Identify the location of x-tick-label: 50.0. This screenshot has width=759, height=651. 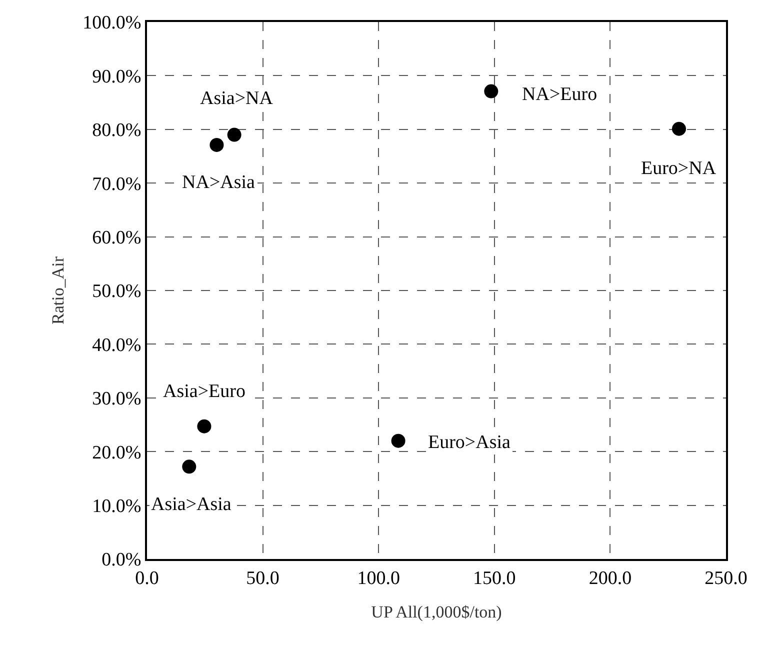
(263, 578).